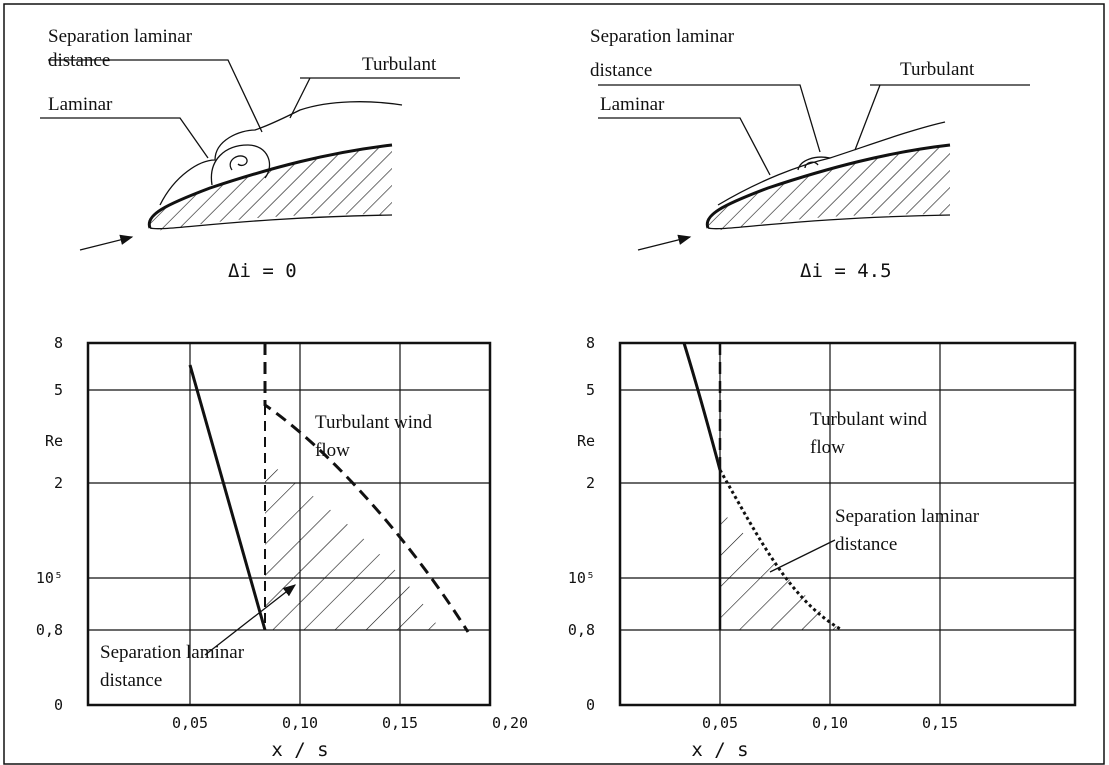 The image size is (1109, 765). I want to click on incidence: Δi = 4.5, so click(846, 271).